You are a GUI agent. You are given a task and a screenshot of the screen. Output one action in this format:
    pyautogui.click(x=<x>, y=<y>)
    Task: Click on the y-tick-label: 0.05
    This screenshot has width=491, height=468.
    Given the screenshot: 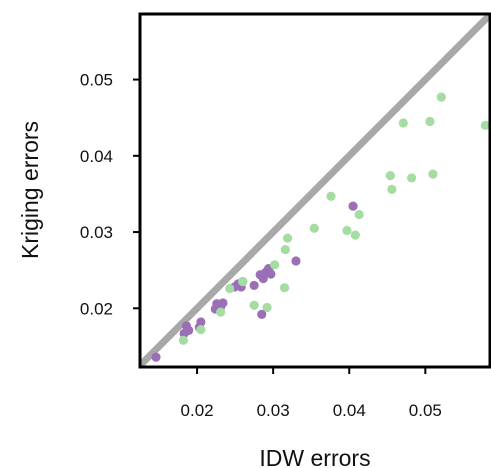 What is the action you would take?
    pyautogui.click(x=96, y=80)
    